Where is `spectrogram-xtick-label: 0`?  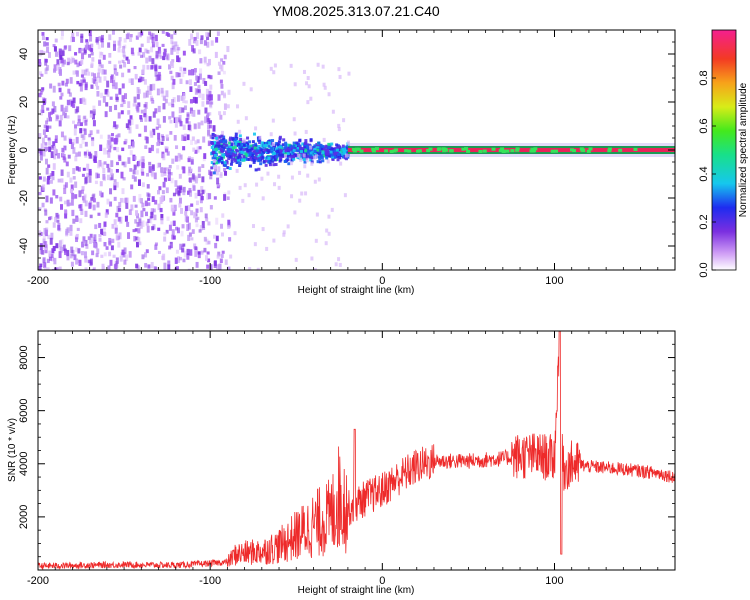 spectrogram-xtick-label: 0 is located at coordinates (382, 281).